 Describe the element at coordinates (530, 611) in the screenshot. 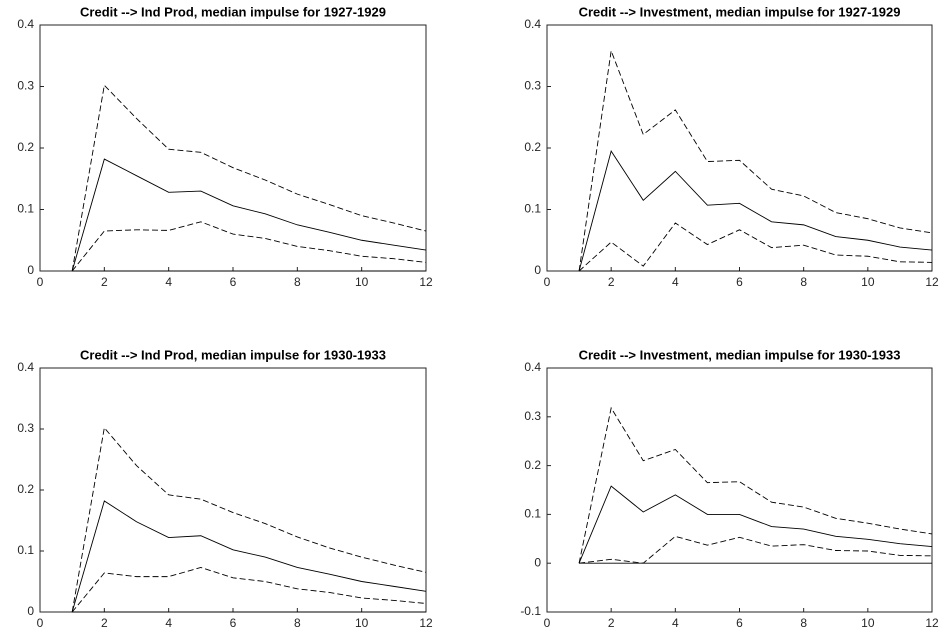

I see `y-tick-label: -0.1` at that location.